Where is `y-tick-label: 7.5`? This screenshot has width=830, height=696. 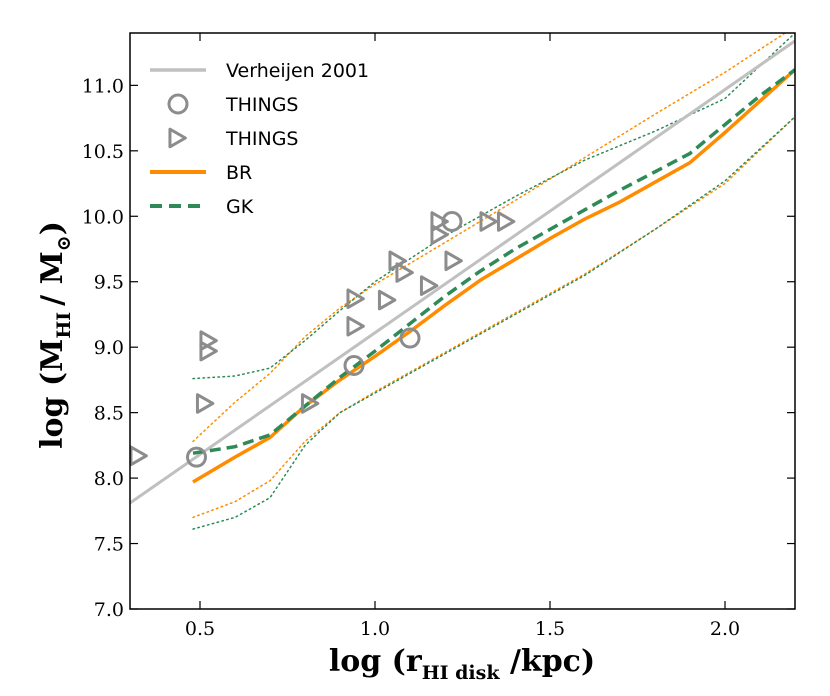 y-tick-label: 7.5 is located at coordinates (109, 545).